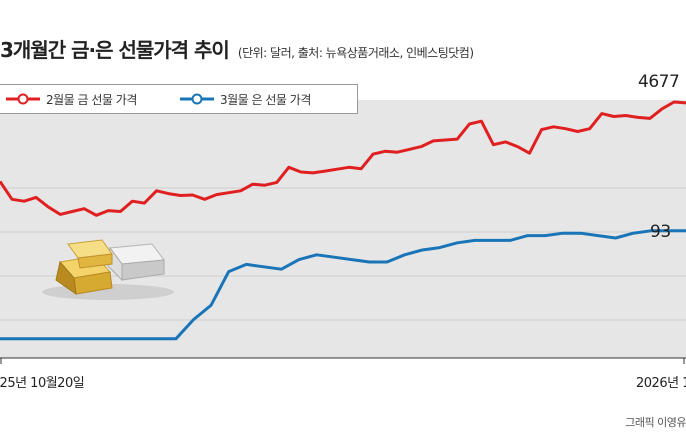 Image resolution: width=686 pixels, height=440 pixels. I want to click on gold-end-label: 4677, so click(659, 82).